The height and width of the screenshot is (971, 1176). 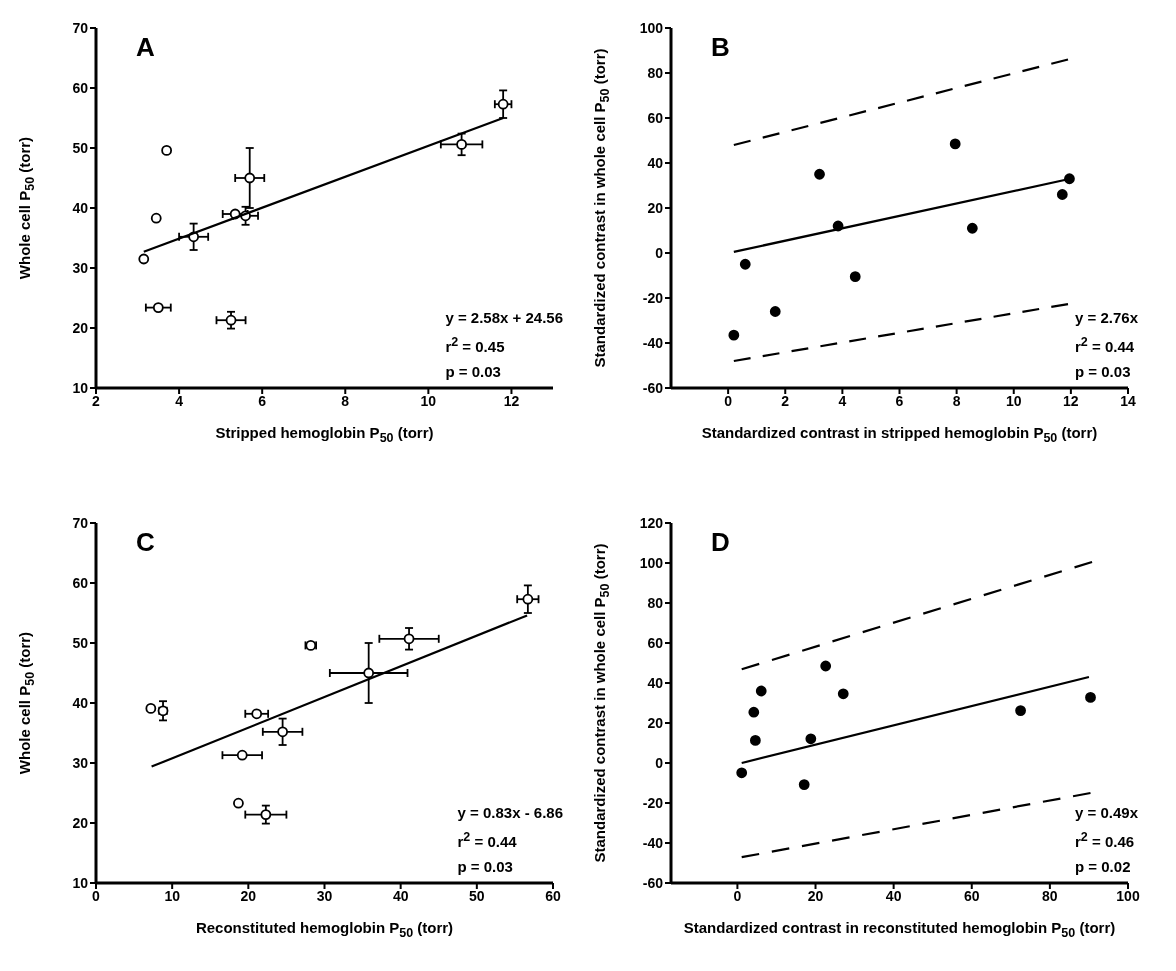 I want to click on annotation: D, so click(x=720, y=542).